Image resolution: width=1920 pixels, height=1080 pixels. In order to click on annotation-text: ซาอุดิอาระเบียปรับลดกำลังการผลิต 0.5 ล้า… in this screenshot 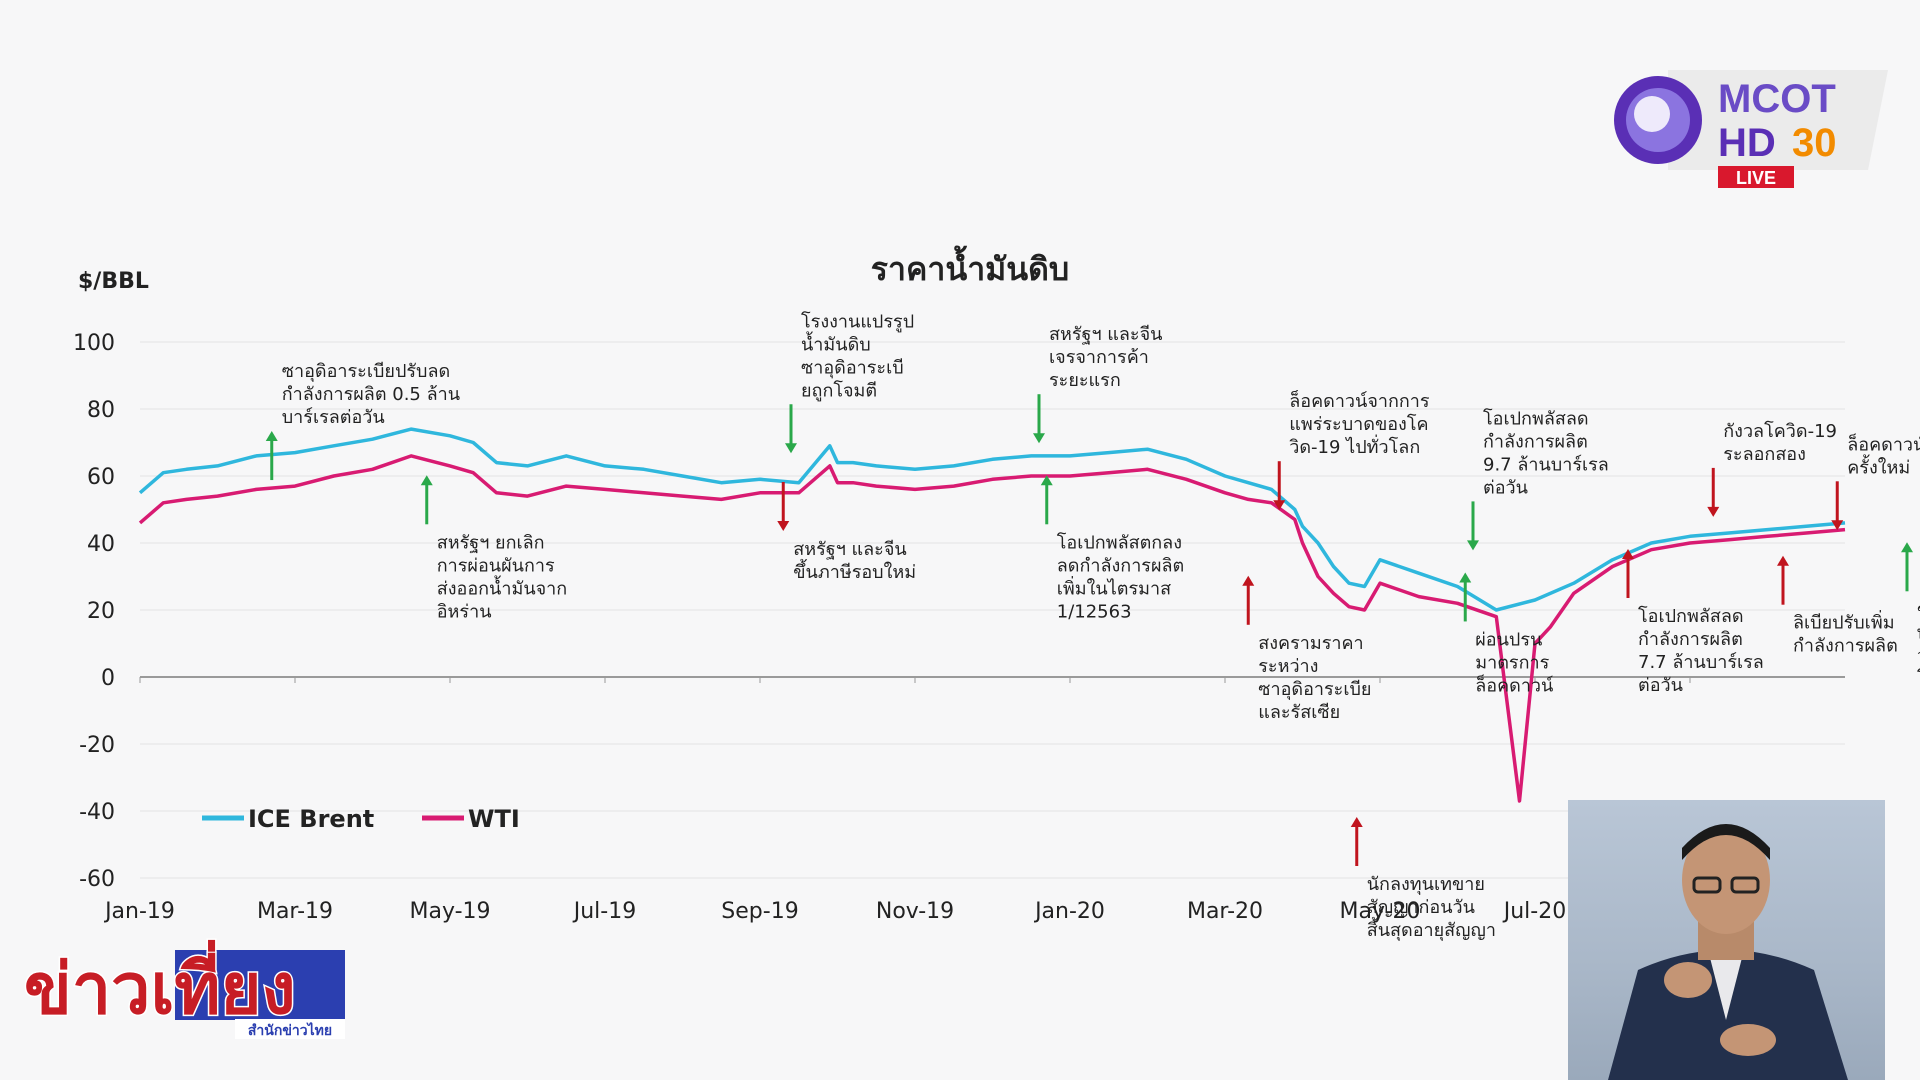, I will do `click(371, 394)`.